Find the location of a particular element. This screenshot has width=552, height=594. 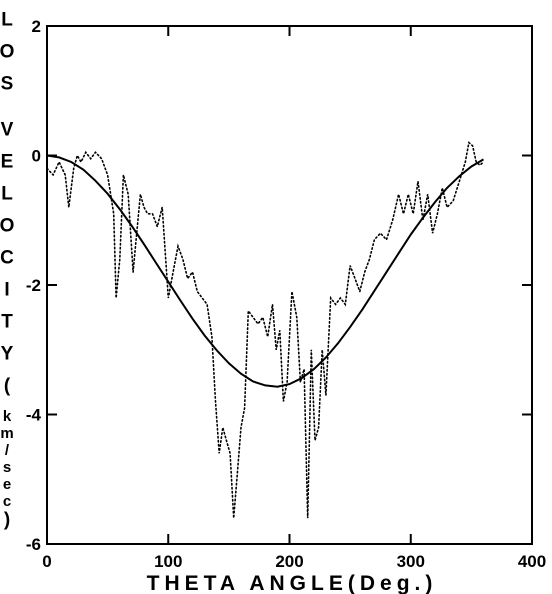

y-axis-title-char: E is located at coordinates (7, 162).